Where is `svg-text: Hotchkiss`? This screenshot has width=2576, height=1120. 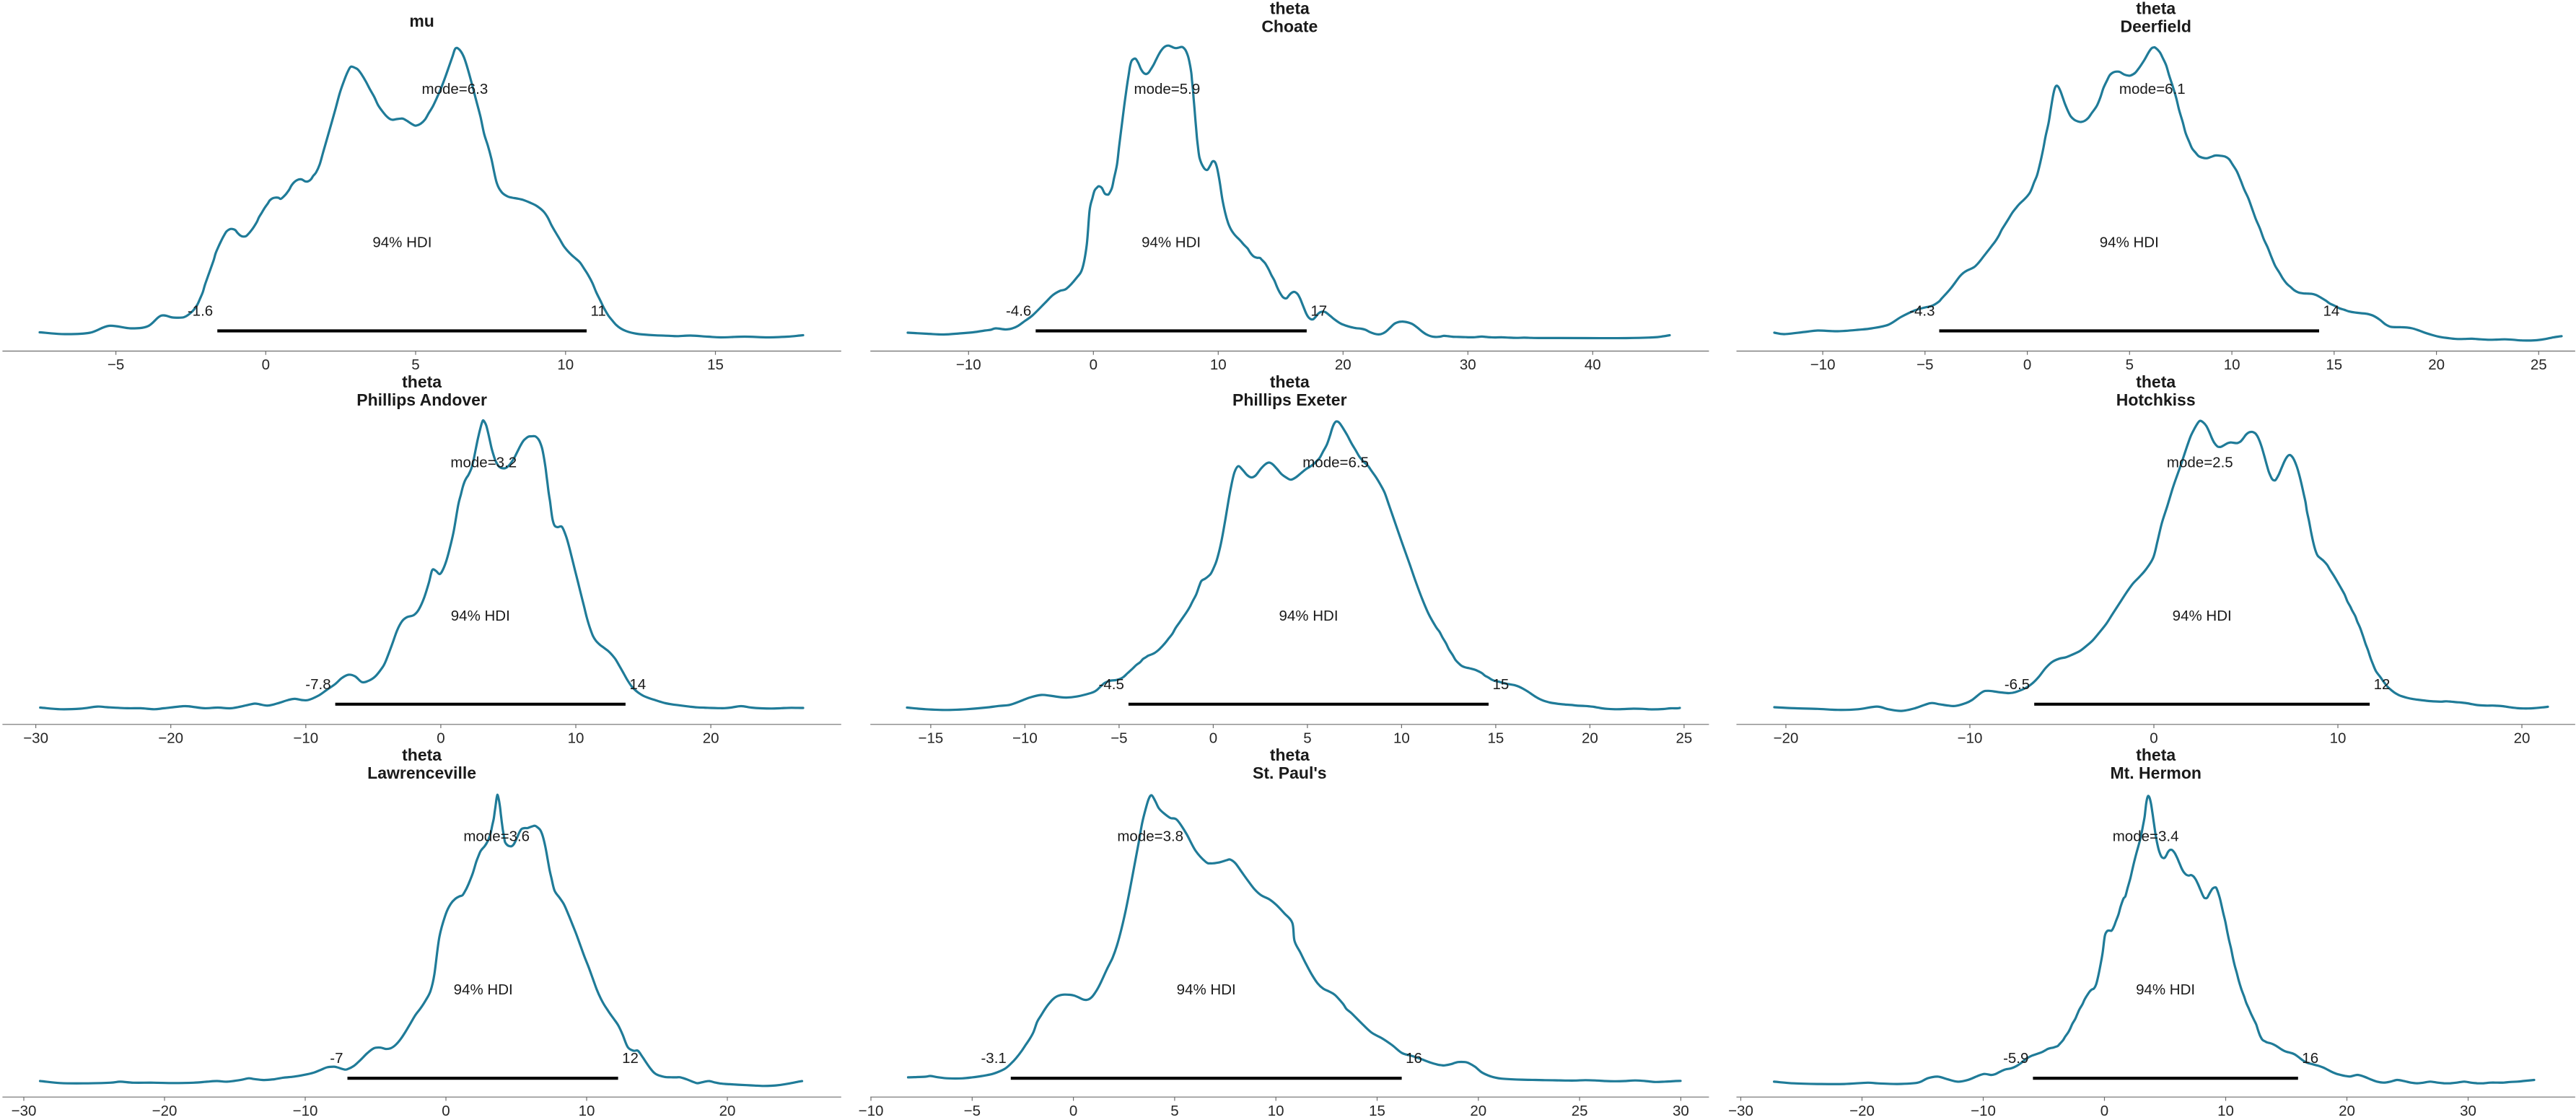
svg-text: Hotchkiss is located at coordinates (2156, 399).